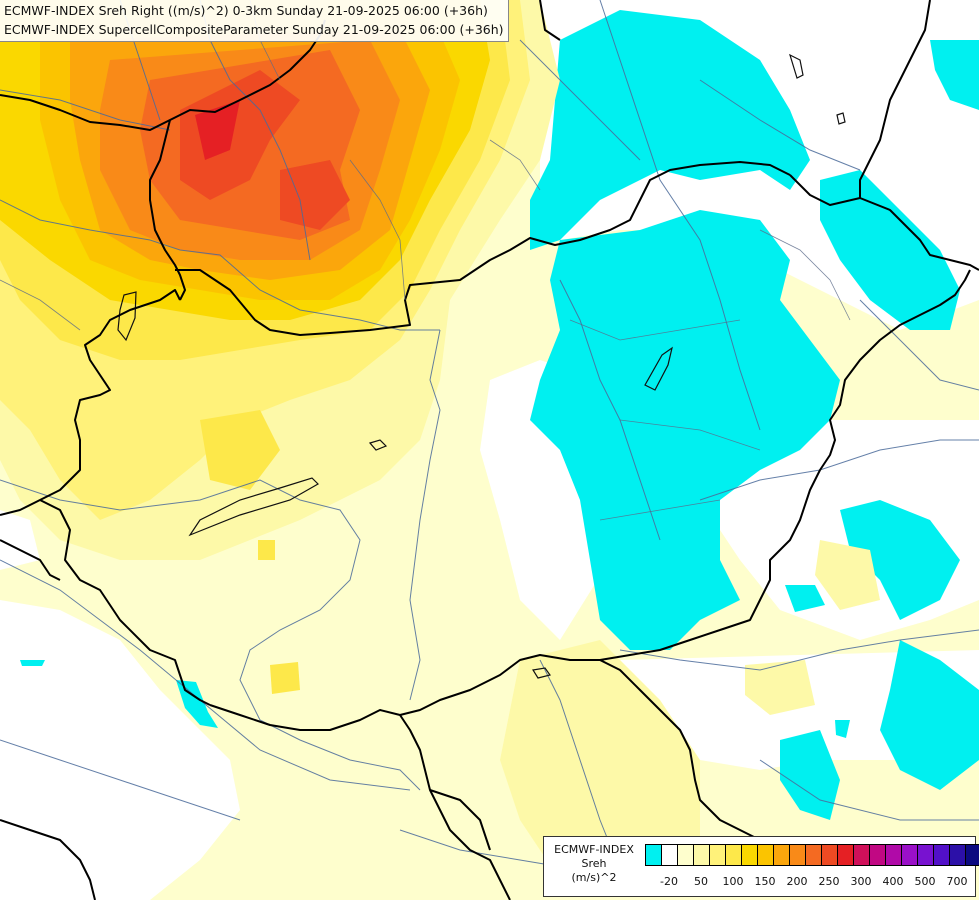  What do you see at coordinates (797, 881) in the screenshot?
I see `legend-tick-label: 200` at bounding box center [797, 881].